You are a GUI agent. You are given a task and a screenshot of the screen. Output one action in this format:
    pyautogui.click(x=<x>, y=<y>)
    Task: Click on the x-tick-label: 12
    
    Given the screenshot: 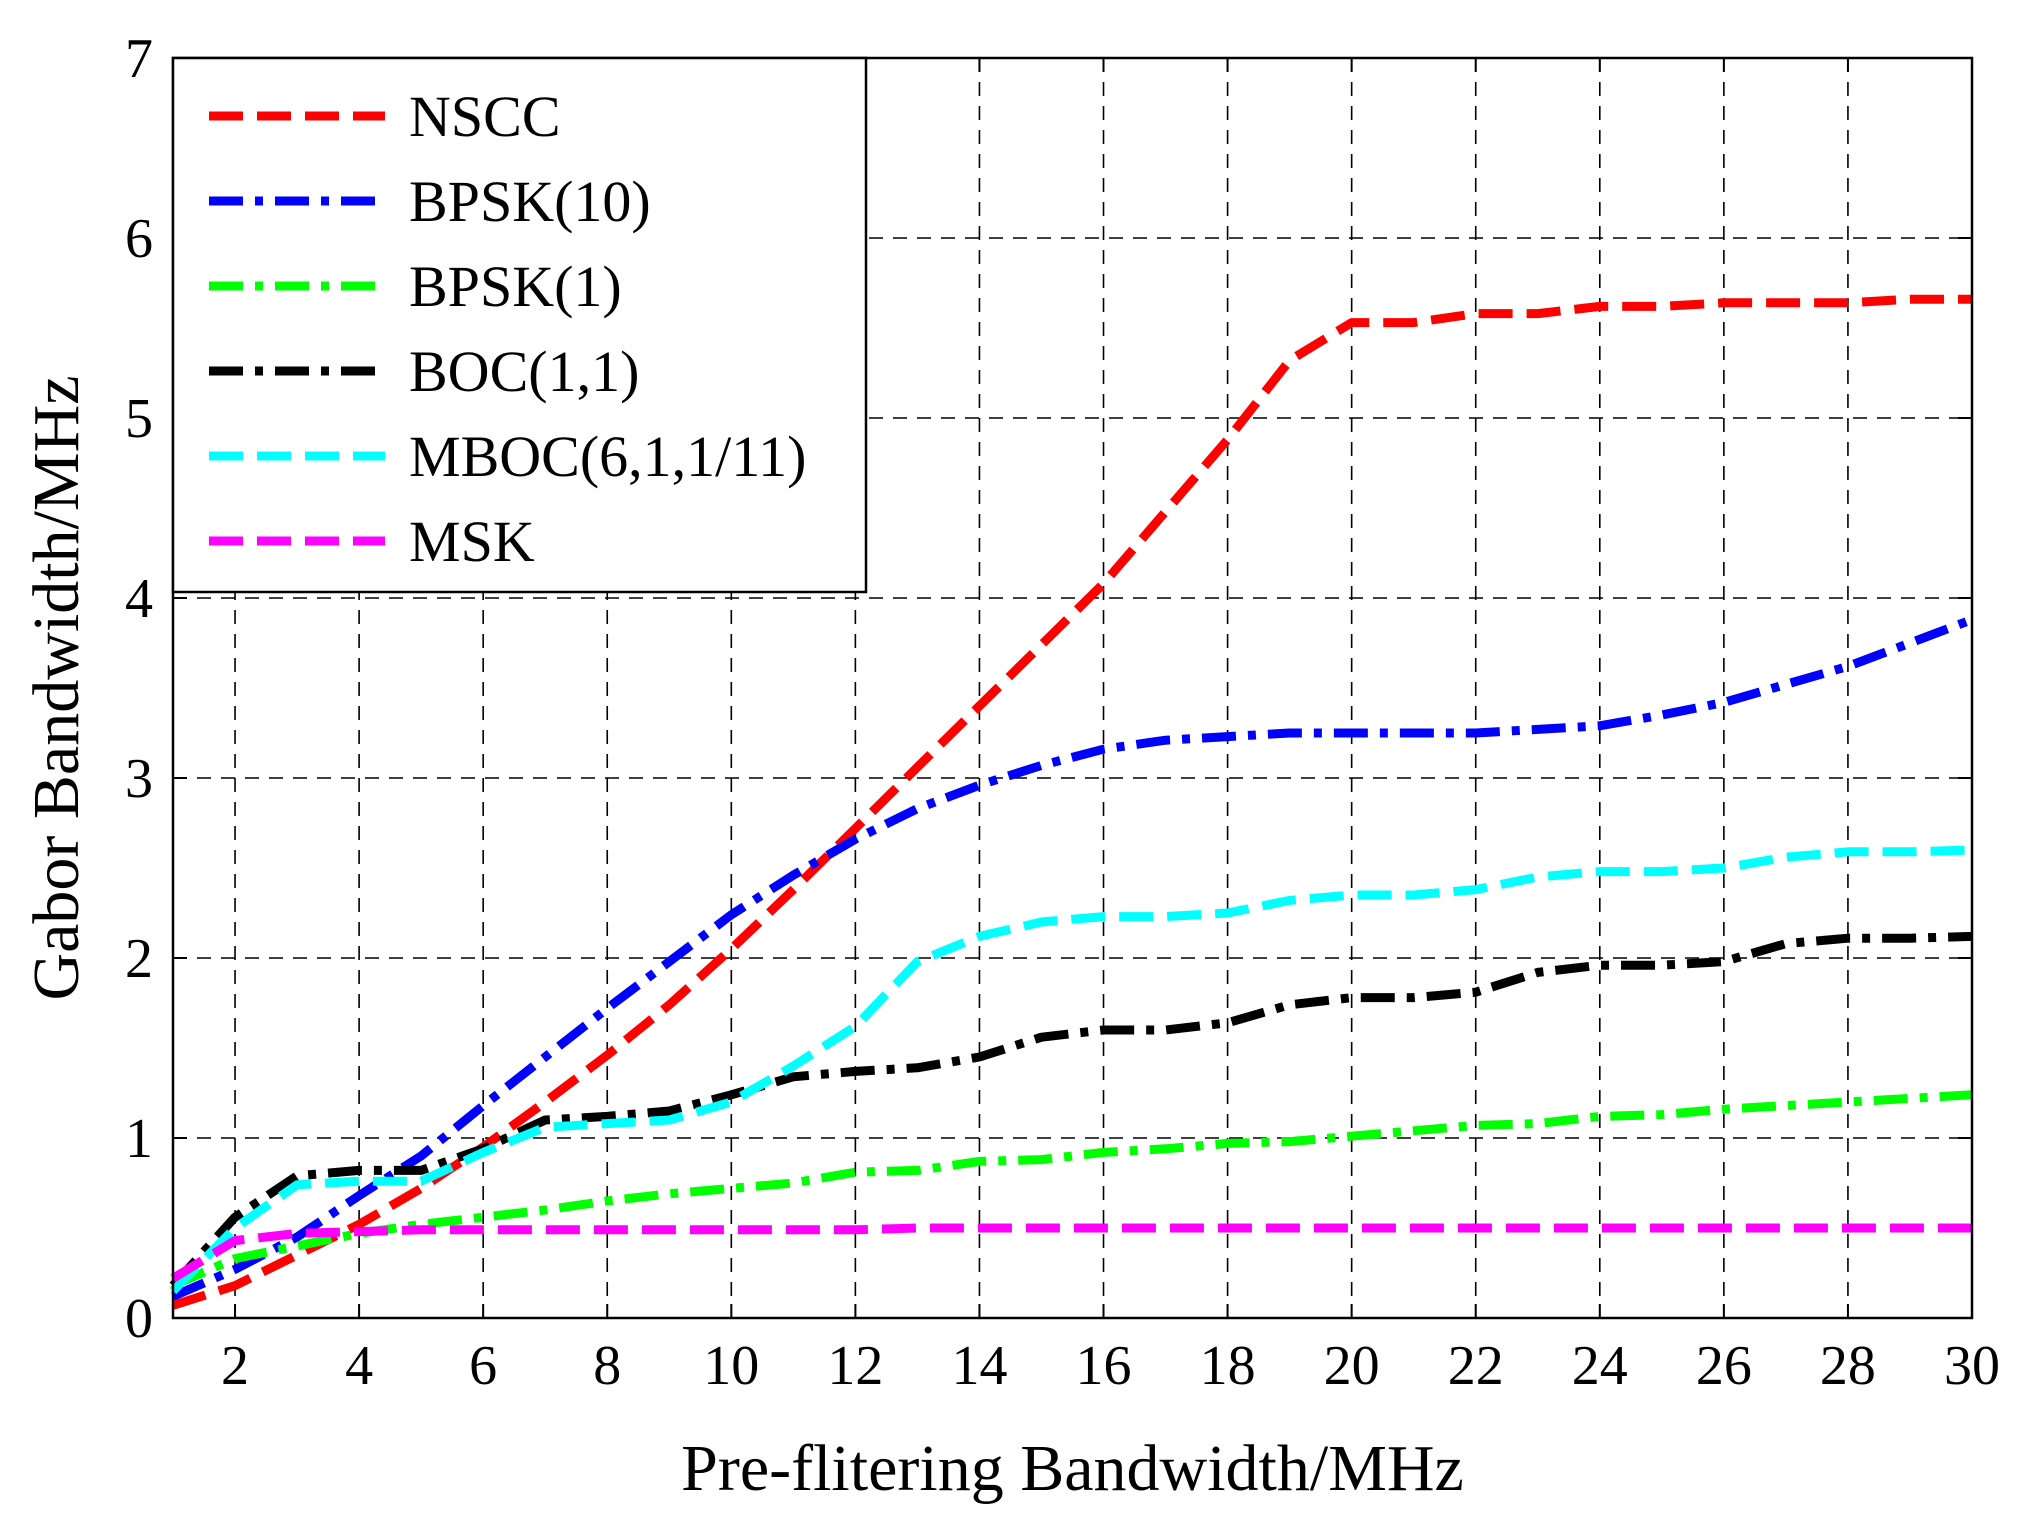 What is the action you would take?
    pyautogui.click(x=855, y=1366)
    